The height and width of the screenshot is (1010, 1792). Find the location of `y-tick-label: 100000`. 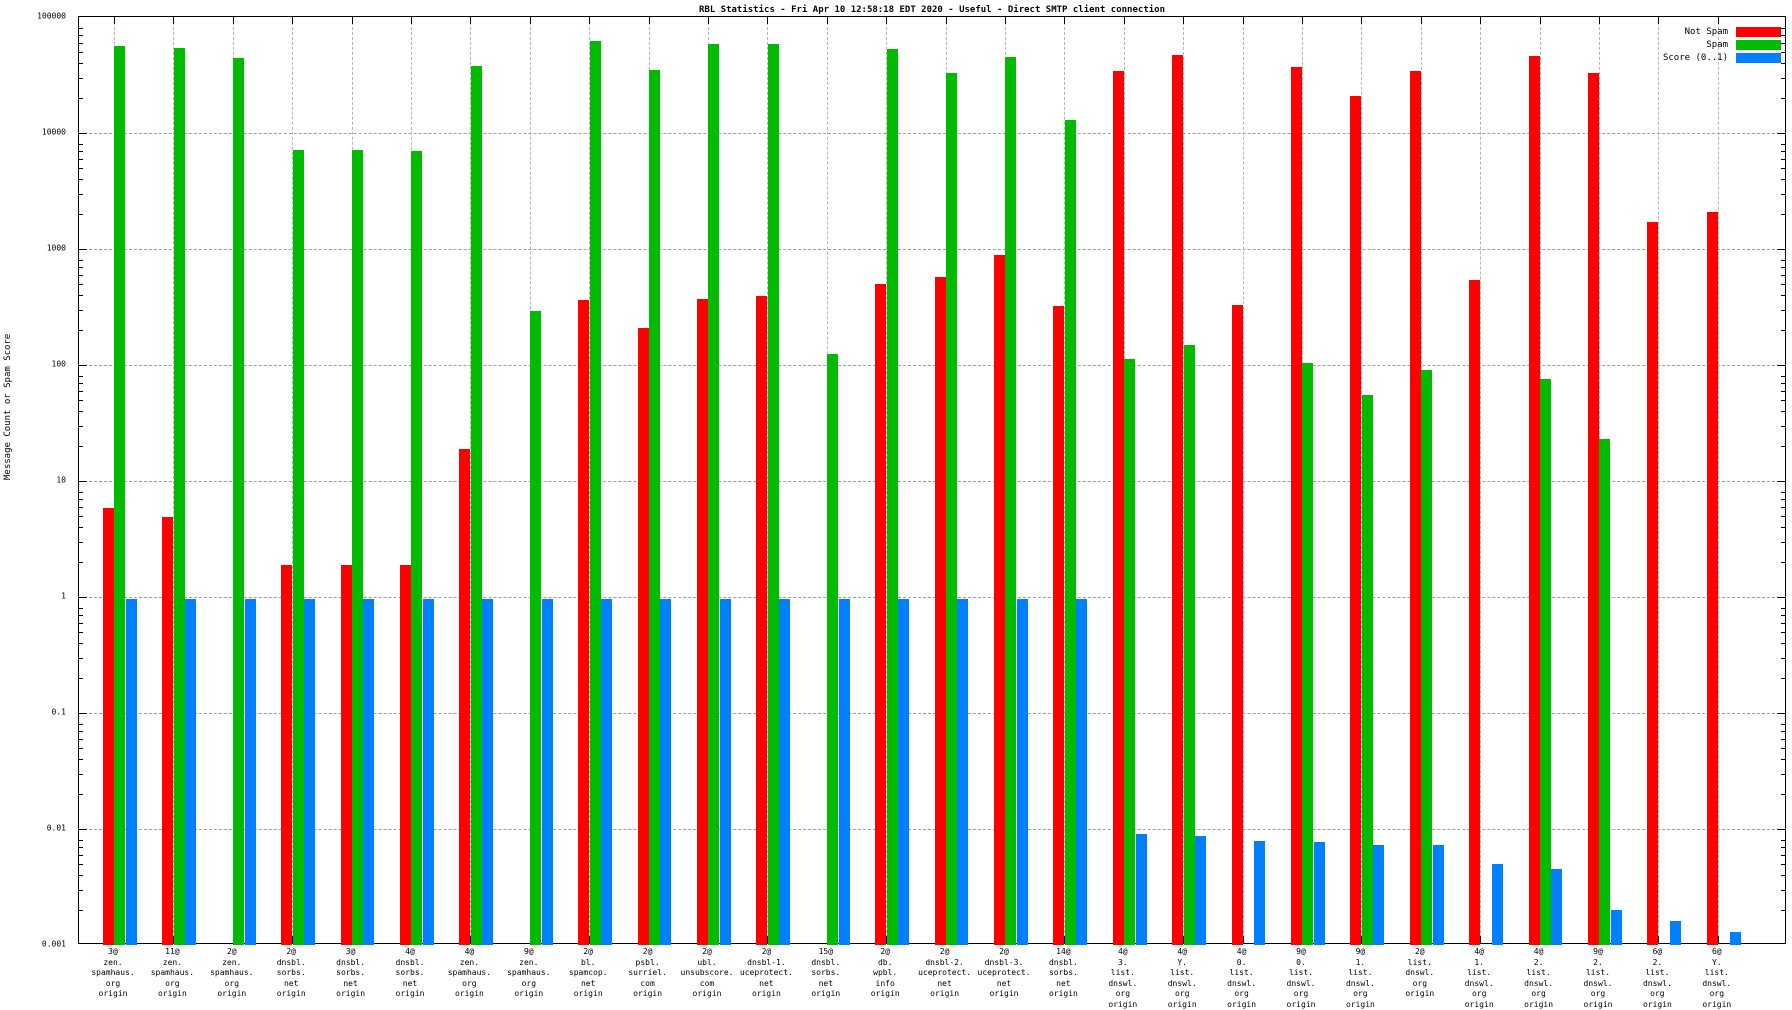

y-tick-label: 100000 is located at coordinates (36, 16).